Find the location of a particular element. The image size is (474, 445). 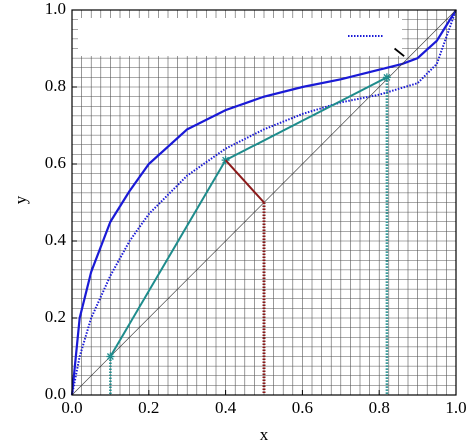

y-tick-label: 1.0 is located at coordinates (55, 9).